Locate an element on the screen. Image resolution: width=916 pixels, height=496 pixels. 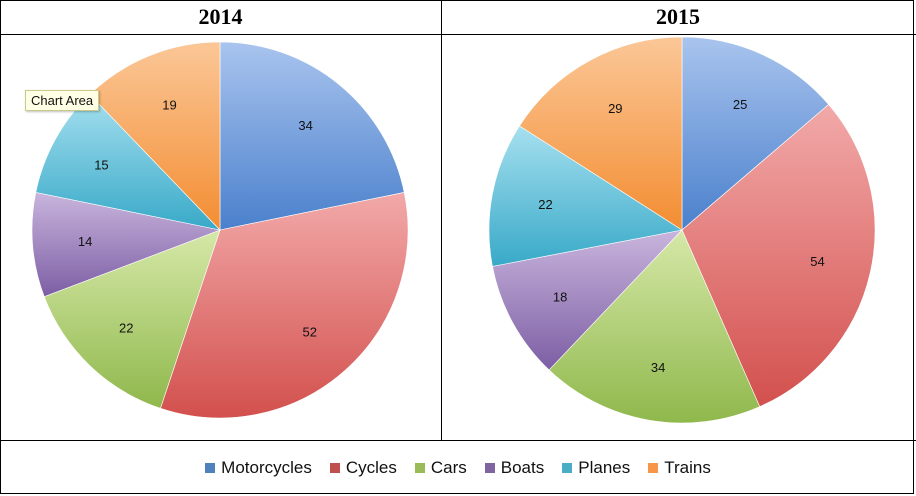
column-divider is located at coordinates (441, 220).